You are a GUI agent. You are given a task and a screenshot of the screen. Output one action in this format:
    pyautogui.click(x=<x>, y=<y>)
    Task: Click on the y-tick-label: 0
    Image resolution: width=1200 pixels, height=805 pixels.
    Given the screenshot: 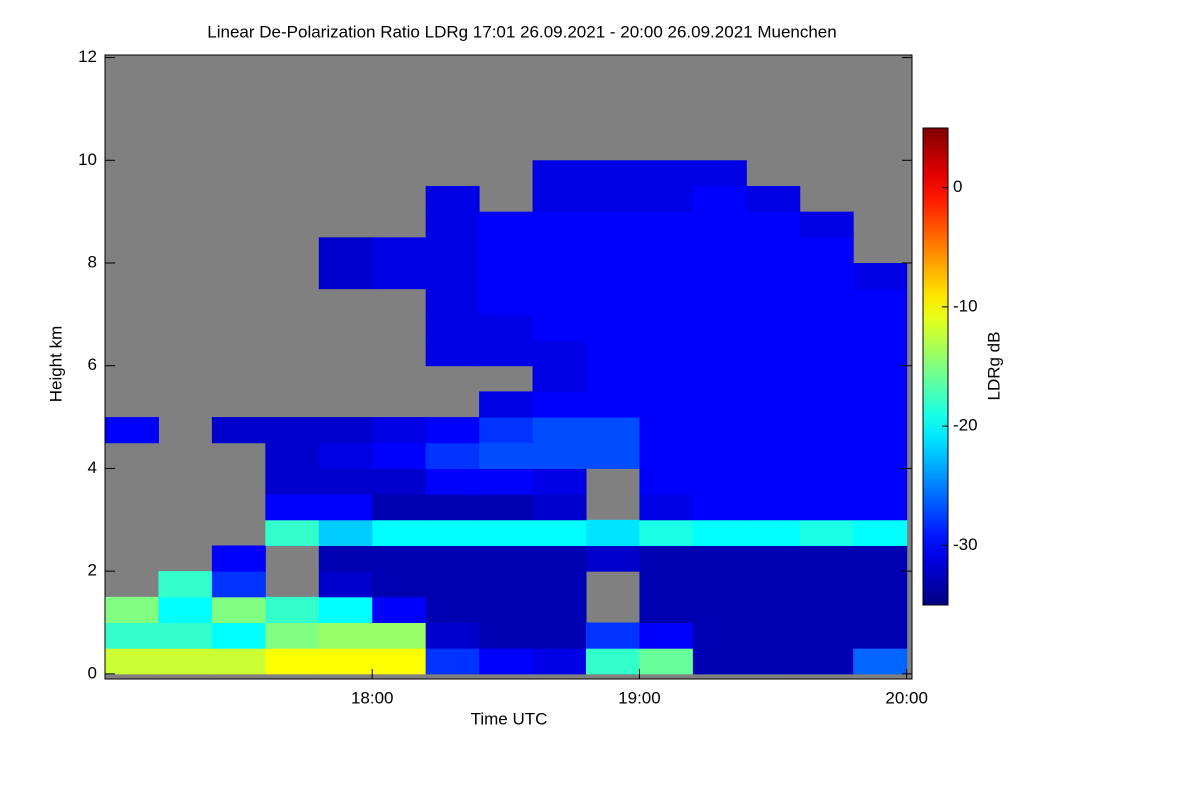 What is the action you would take?
    pyautogui.click(x=92, y=672)
    